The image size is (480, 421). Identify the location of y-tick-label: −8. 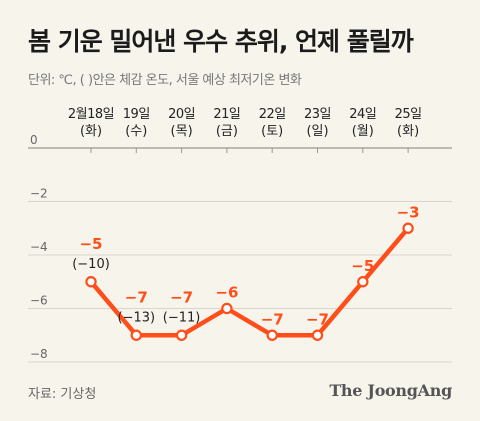
(39, 354).